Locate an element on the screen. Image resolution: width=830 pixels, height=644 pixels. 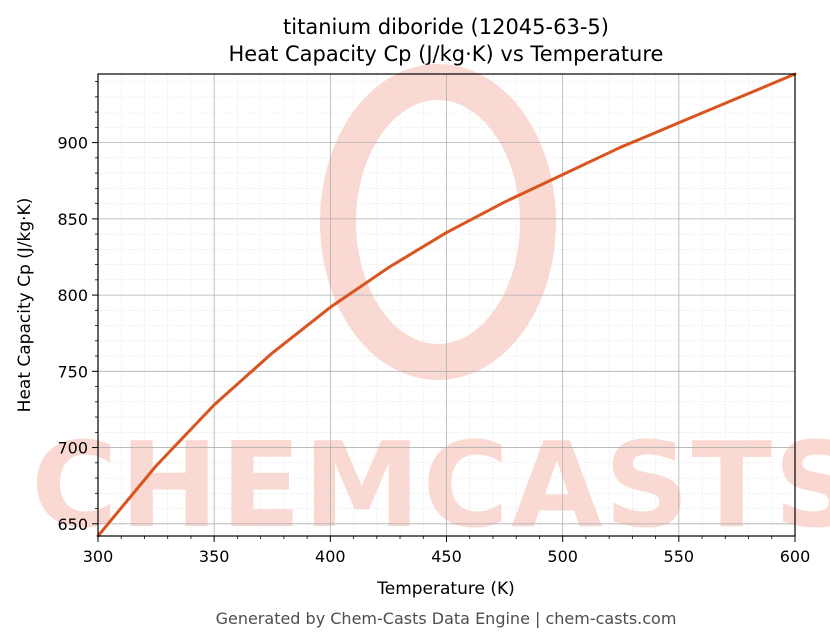
y-tick-label: 900 is located at coordinates (72, 143).